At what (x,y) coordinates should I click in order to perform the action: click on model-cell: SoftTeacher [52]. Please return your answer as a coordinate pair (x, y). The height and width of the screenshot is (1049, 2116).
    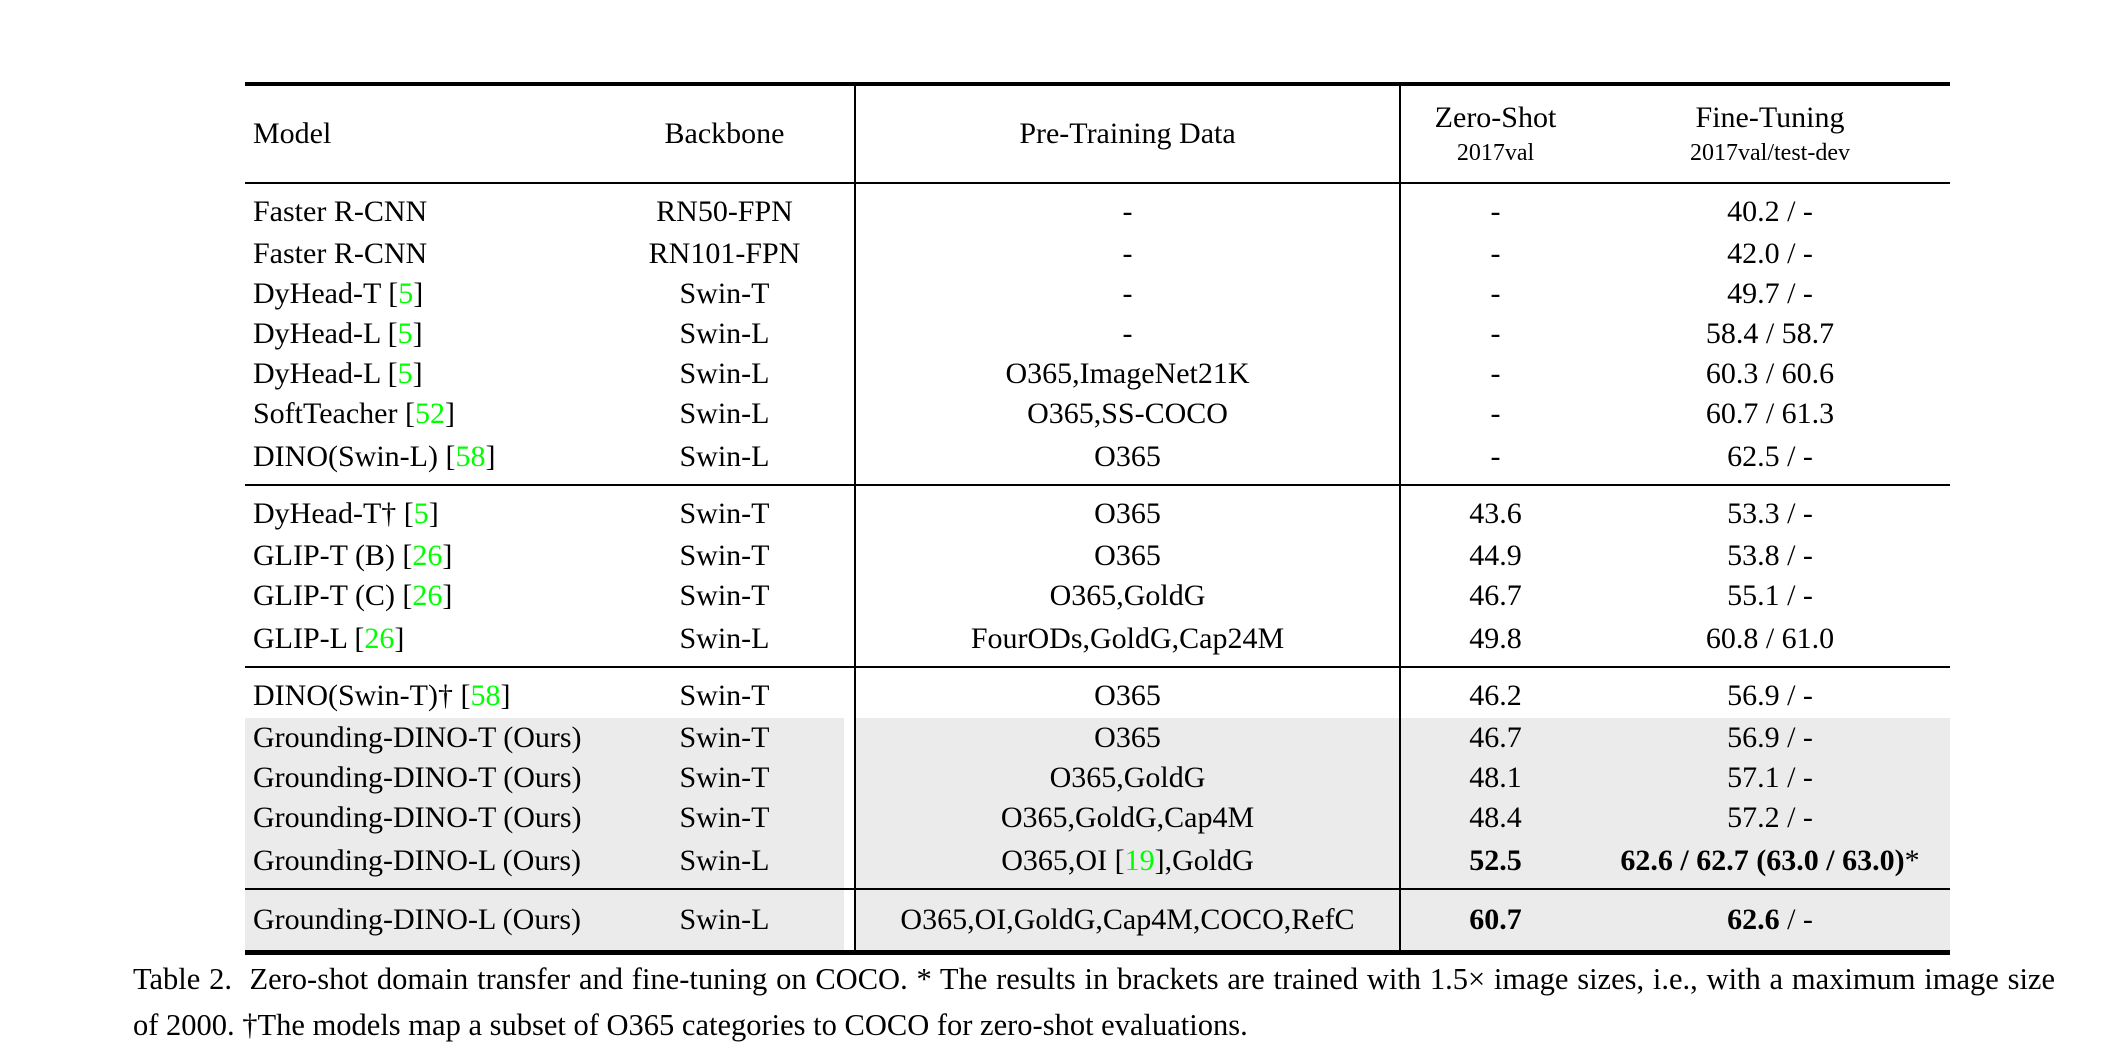
    Looking at the image, I should click on (354, 413).